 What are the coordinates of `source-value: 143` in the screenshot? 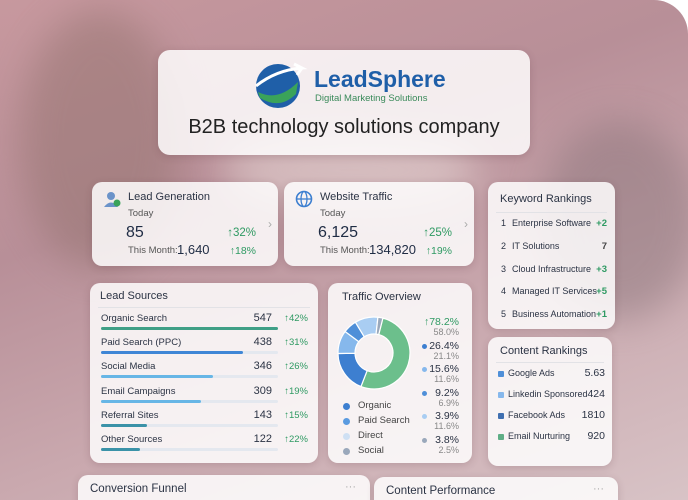 It's located at (262, 414).